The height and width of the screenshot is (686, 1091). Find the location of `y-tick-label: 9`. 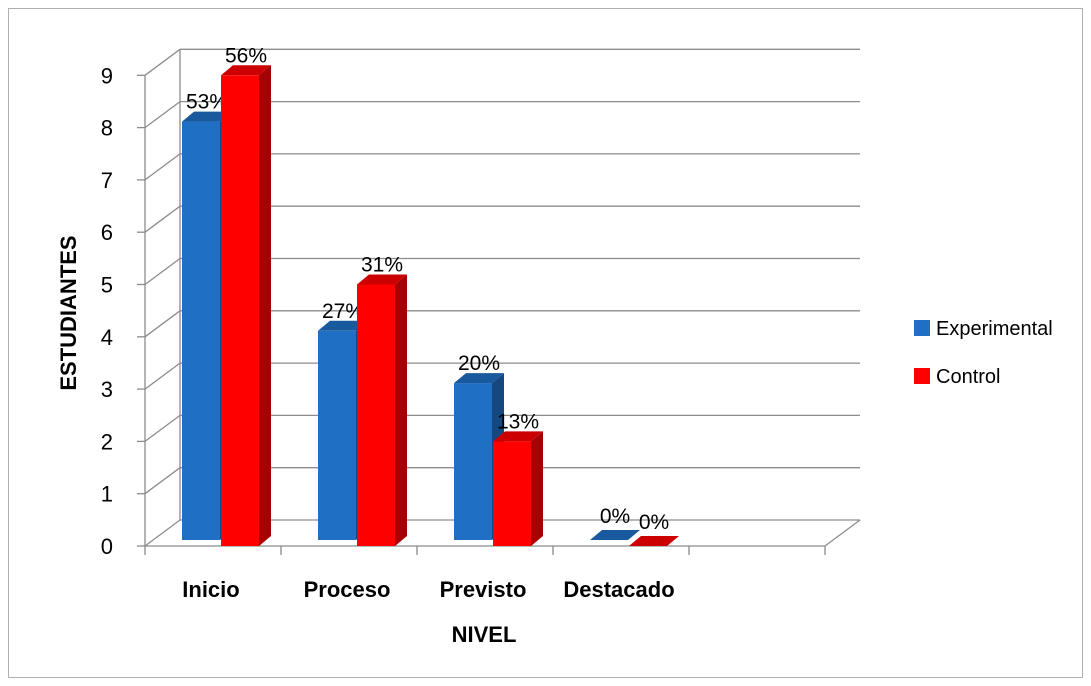

y-tick-label: 9 is located at coordinates (107, 75).